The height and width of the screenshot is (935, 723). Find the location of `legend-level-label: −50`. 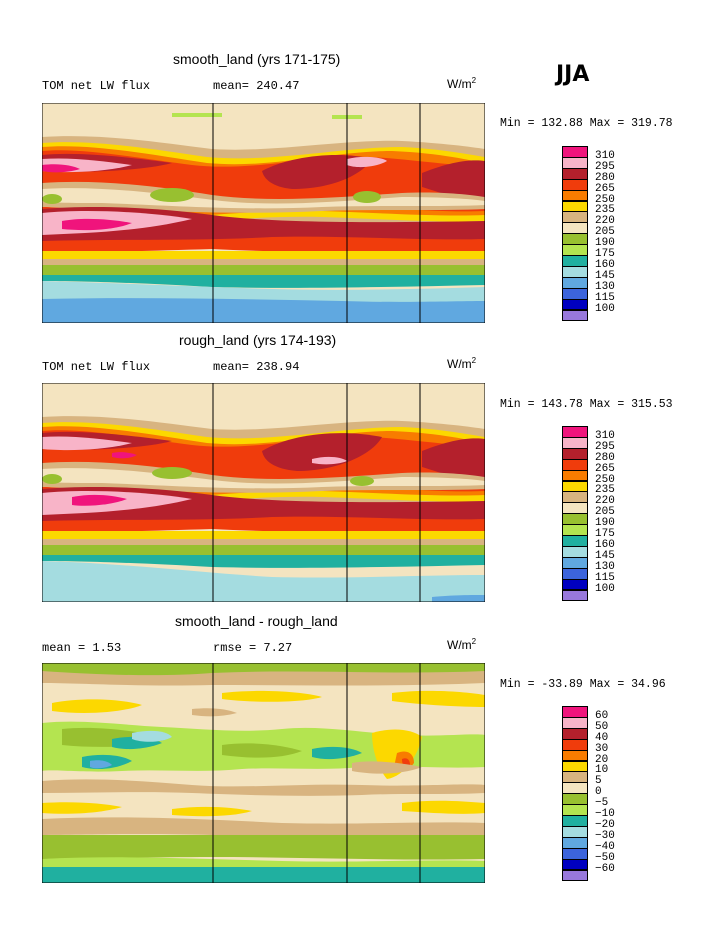

legend-level-label: −50 is located at coordinates (605, 857).